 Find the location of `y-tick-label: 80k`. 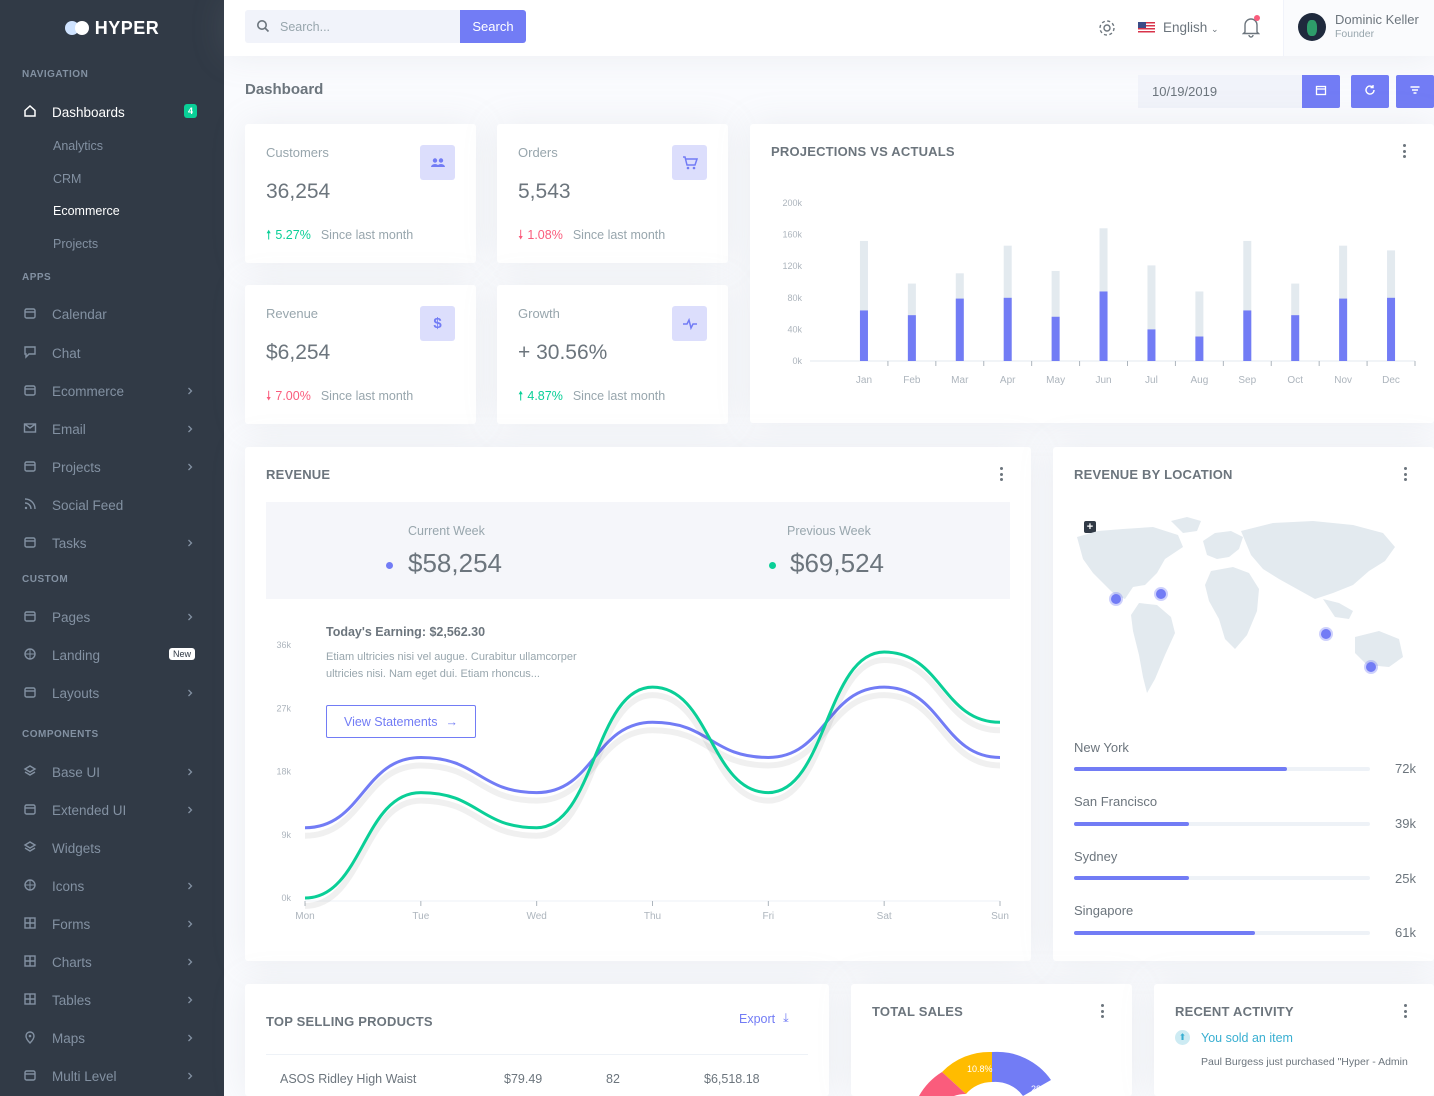

y-tick-label: 80k is located at coordinates (794, 298).